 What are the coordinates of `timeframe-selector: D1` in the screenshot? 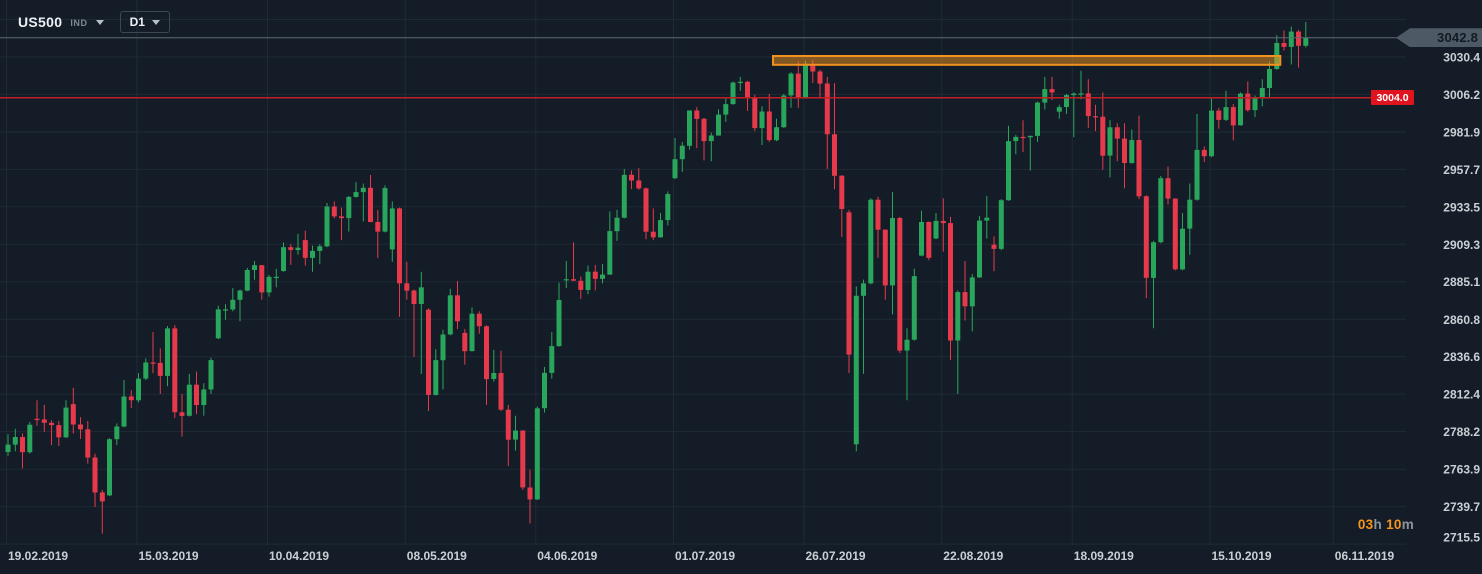 It's located at (144, 22).